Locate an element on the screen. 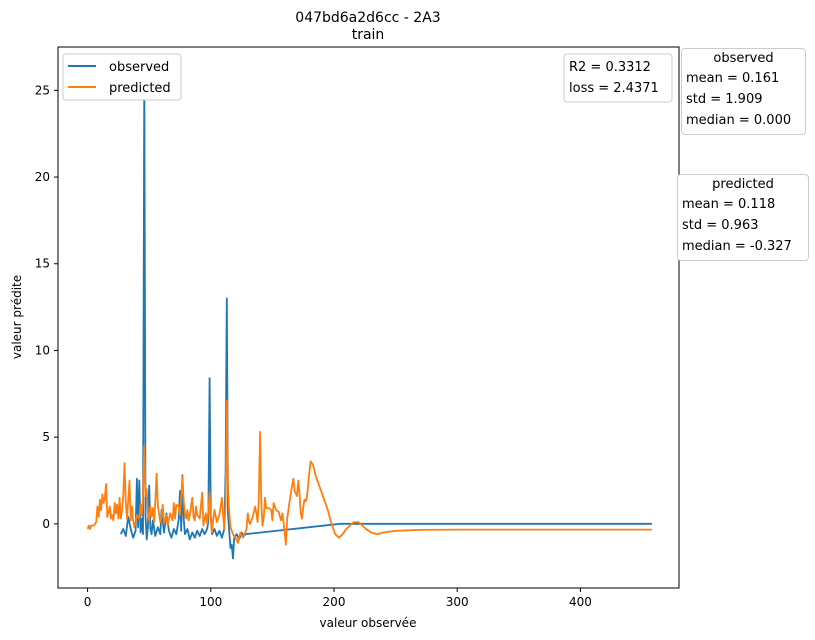  observed-stats-mean: mean = 0.161 is located at coordinates (733, 78).